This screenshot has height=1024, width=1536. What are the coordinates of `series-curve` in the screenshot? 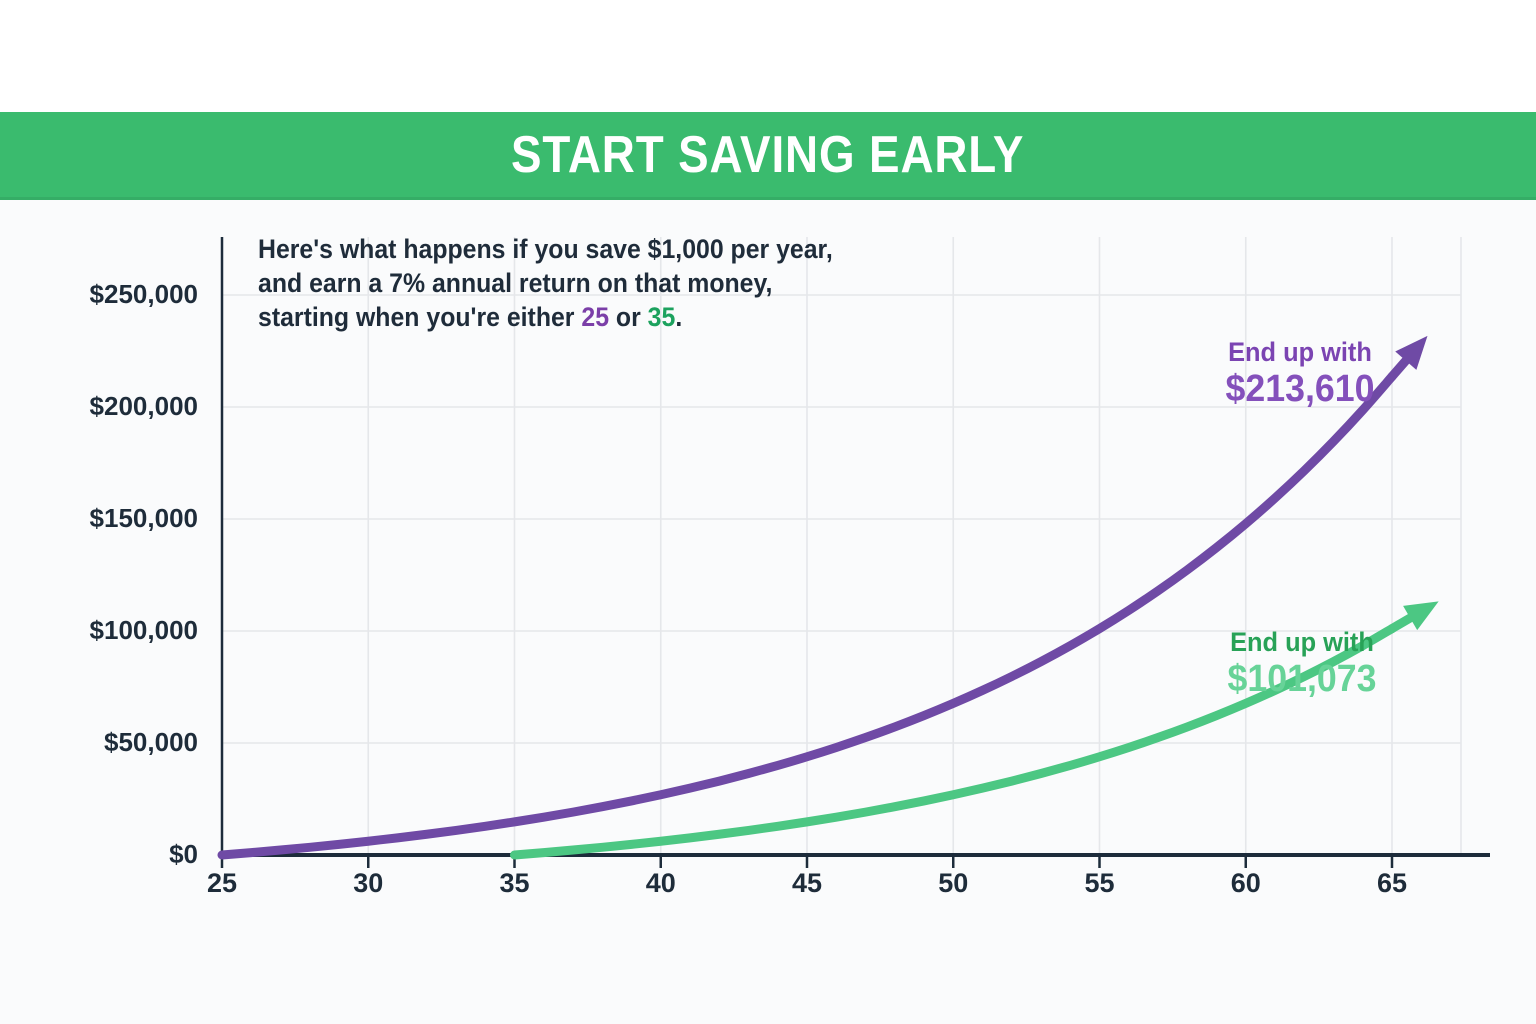 It's located at (953, 742).